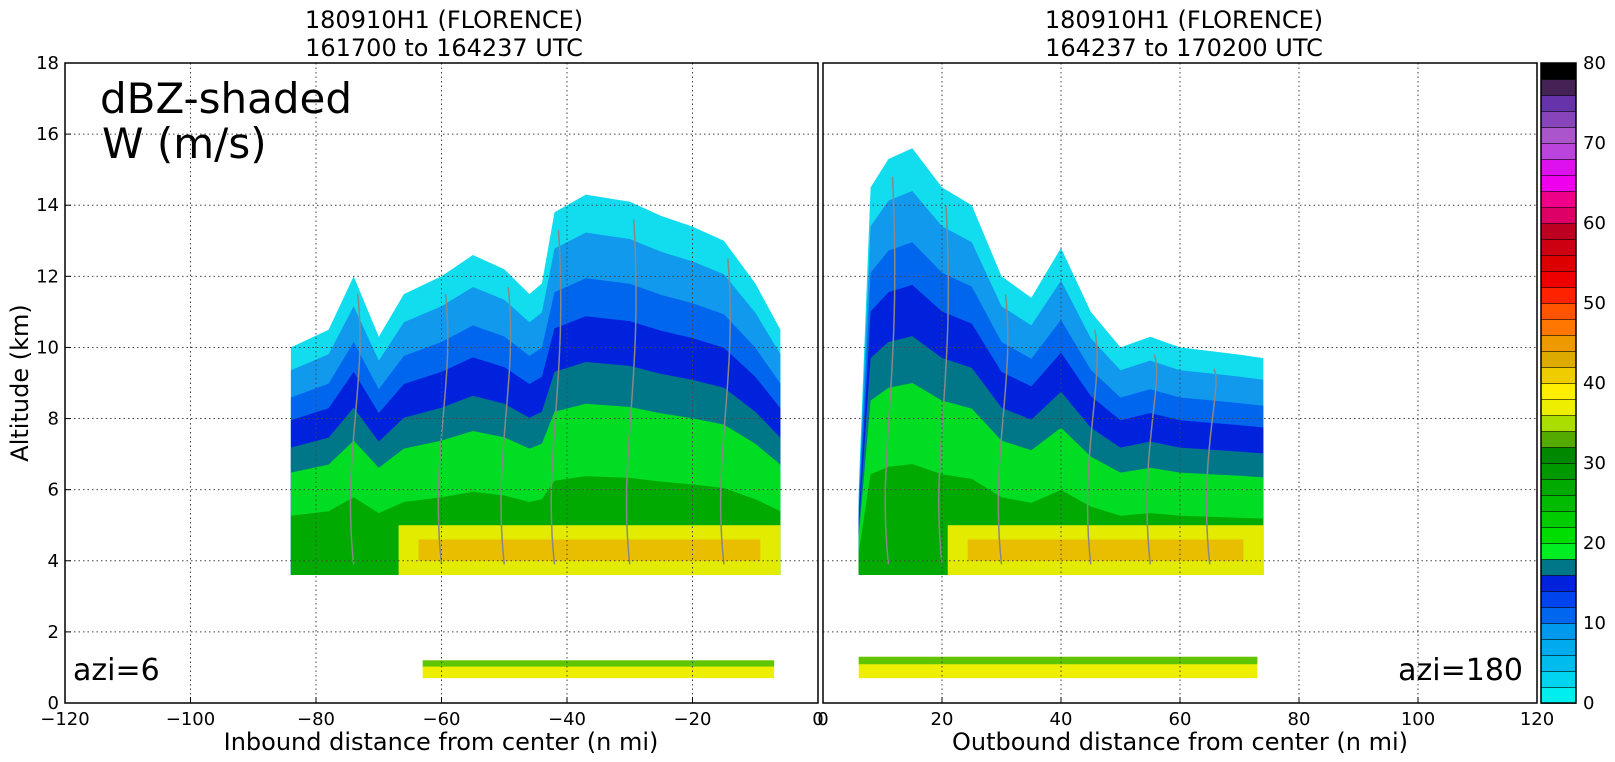  I want to click on left-azi-label: azi=6, so click(116, 670).